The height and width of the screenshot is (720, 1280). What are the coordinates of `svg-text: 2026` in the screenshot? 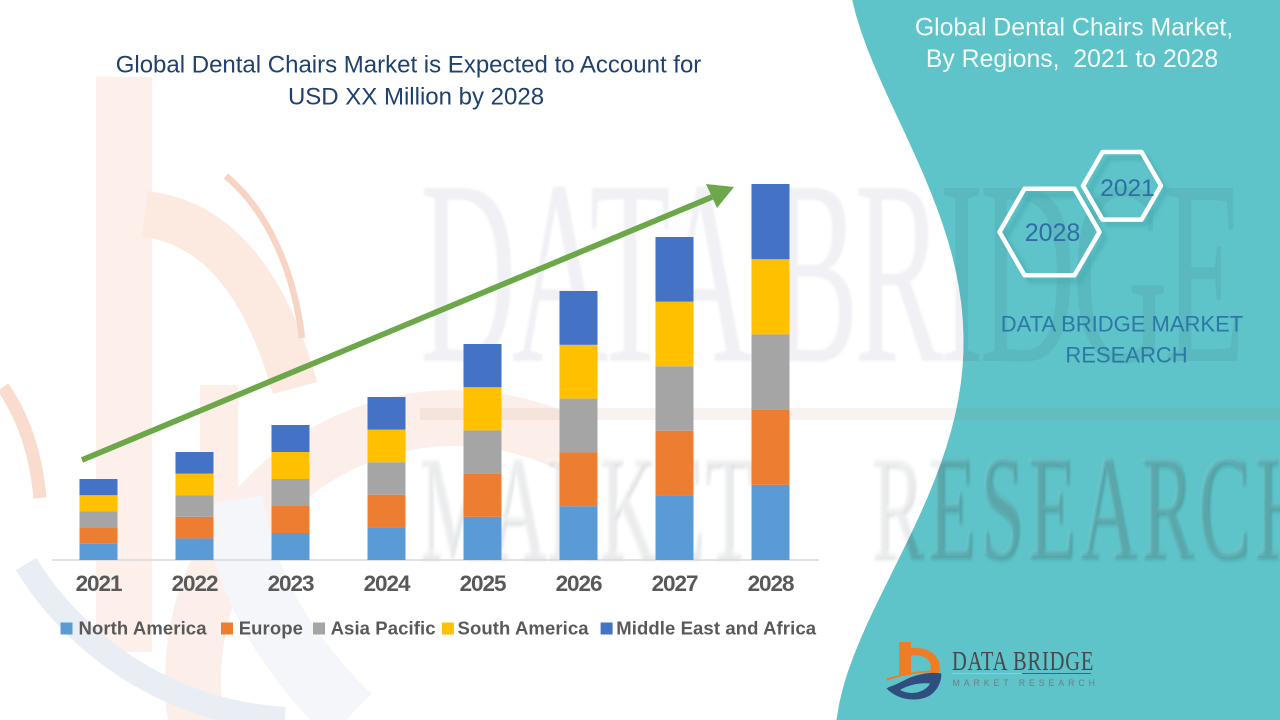 It's located at (579, 583).